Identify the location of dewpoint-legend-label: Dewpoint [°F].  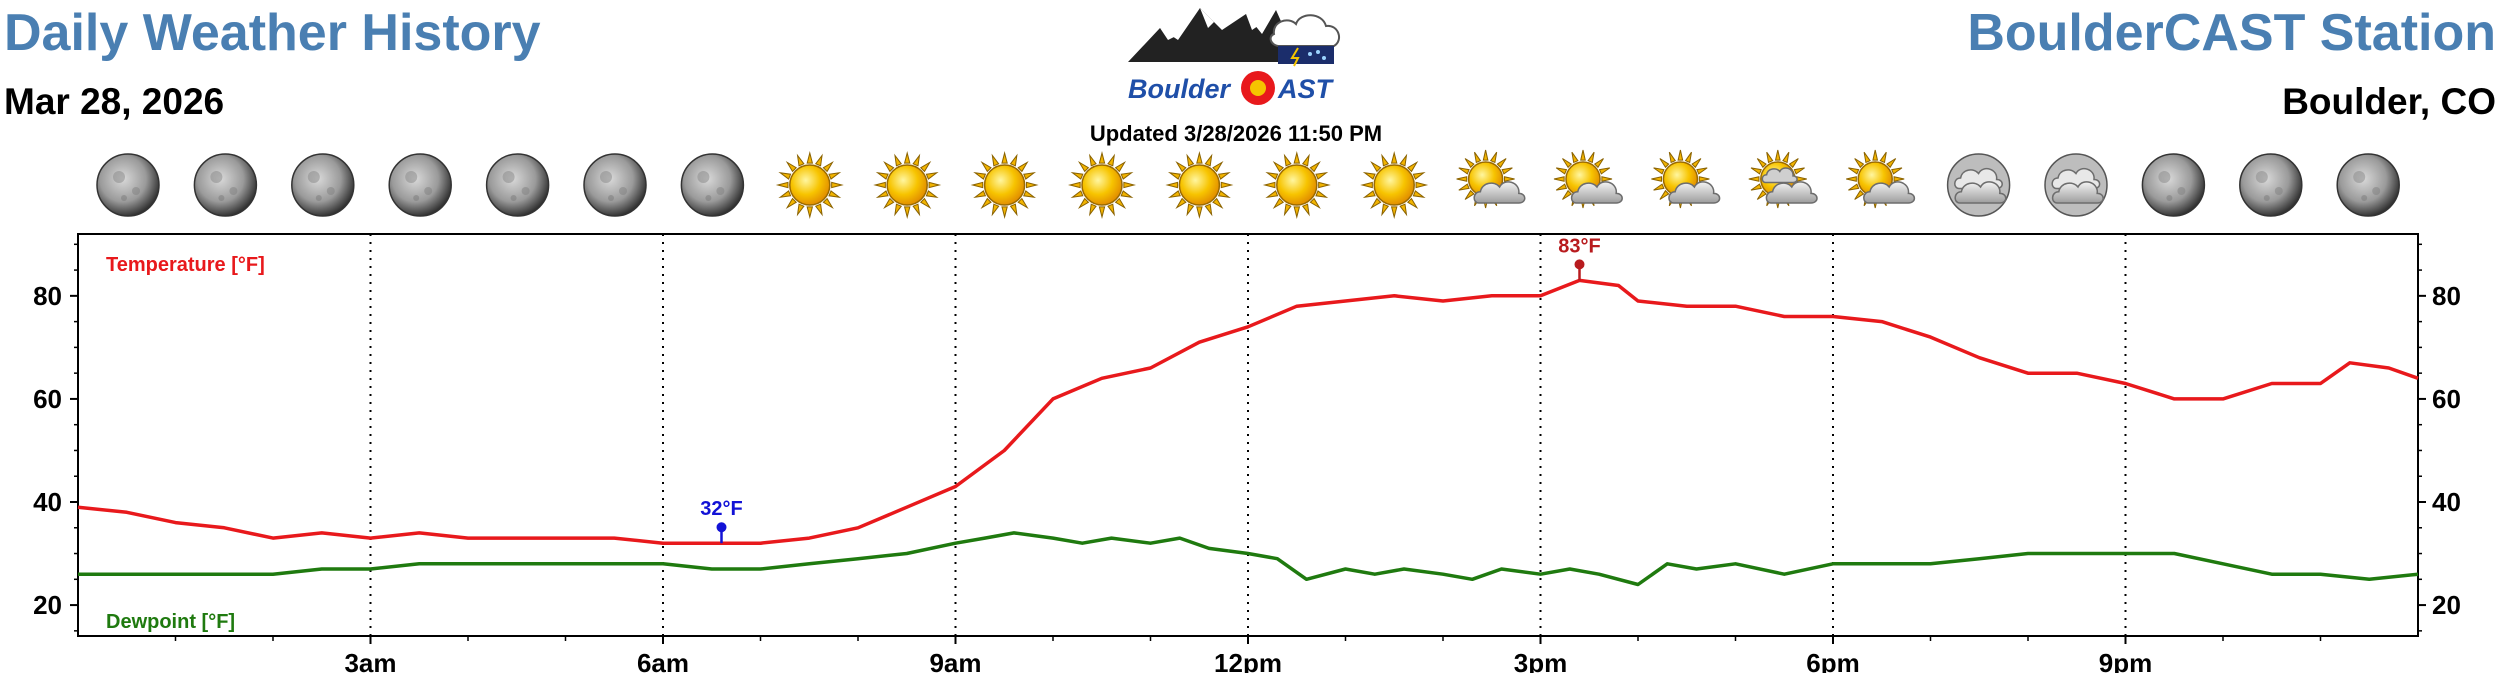
(170, 622).